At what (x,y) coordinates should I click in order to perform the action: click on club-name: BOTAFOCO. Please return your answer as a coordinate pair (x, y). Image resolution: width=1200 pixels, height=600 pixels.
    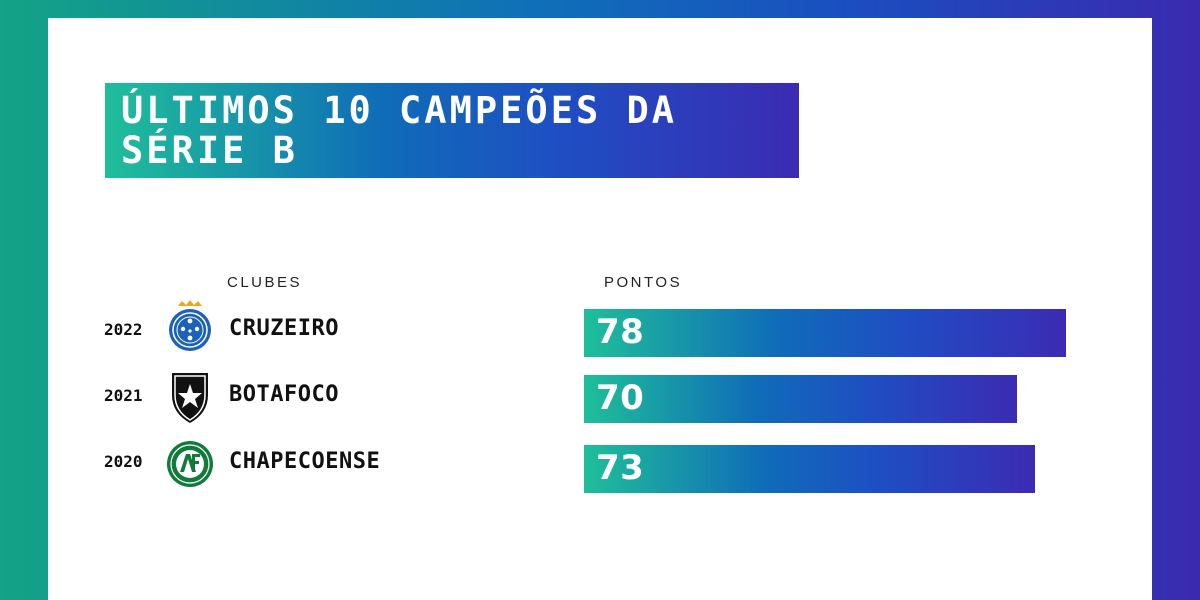
    Looking at the image, I should click on (284, 394).